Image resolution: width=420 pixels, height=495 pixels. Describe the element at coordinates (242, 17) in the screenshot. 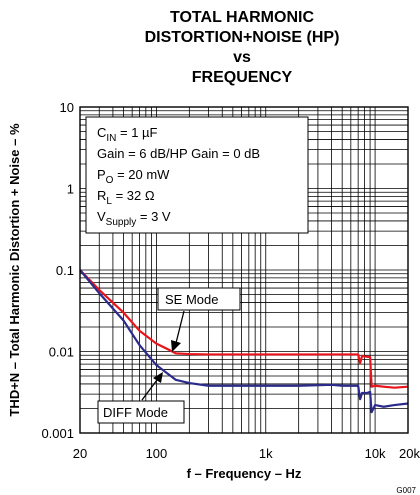

I see `chart-title-line: TOTAL HARMONIC` at that location.